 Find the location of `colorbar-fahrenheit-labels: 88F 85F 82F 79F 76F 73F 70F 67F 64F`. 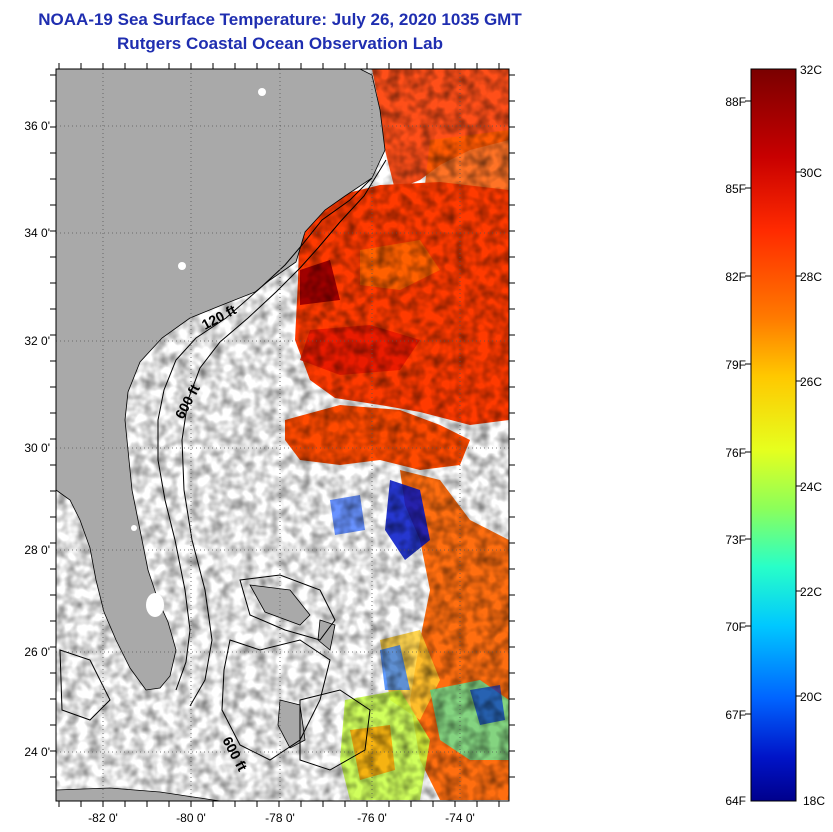

colorbar-fahrenheit-labels: 88F 85F 82F 79F 76F 73F 70F 67F 64F is located at coordinates (735, 451).